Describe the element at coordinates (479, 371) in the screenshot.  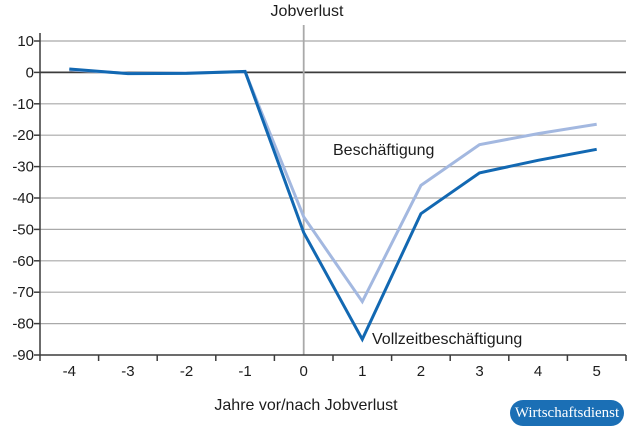
I see `x-tick-label: 3` at that location.